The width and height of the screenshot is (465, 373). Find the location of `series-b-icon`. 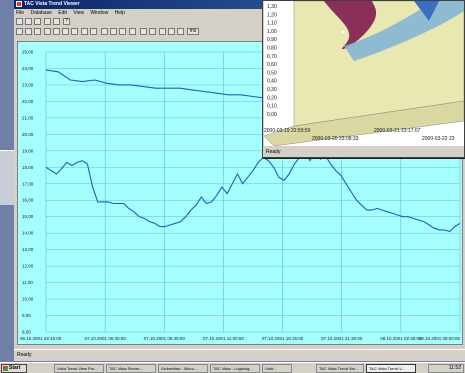

series-b-icon is located at coordinates (56, 31).